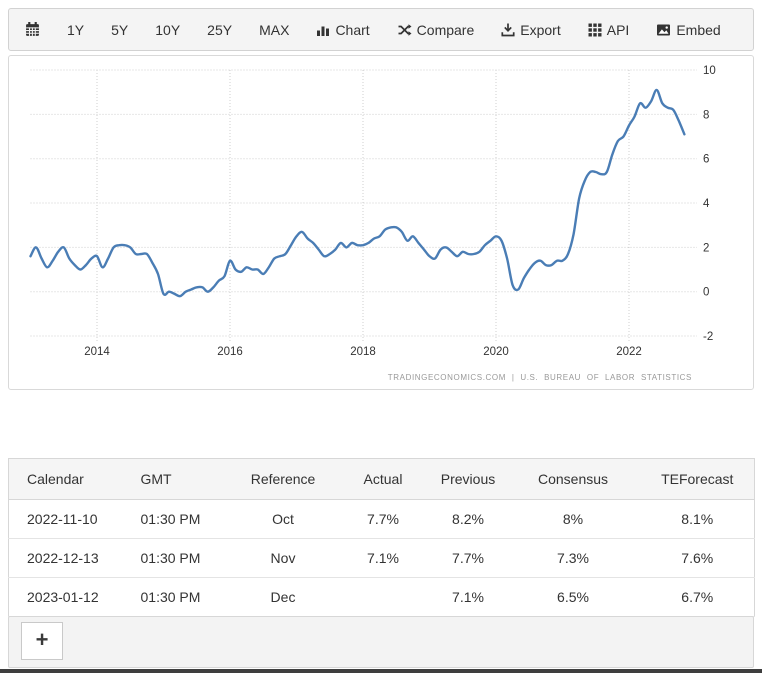 The image size is (762, 673). Describe the element at coordinates (709, 71) in the screenshot. I see `y-axis-tick-label: 10` at that location.